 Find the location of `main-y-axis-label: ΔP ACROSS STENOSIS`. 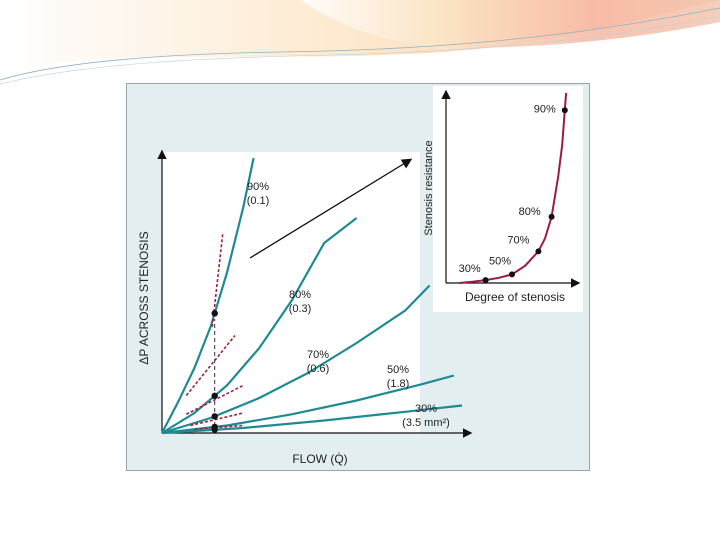

main-y-axis-label: ΔP ACROSS STENOSIS is located at coordinates (144, 297).